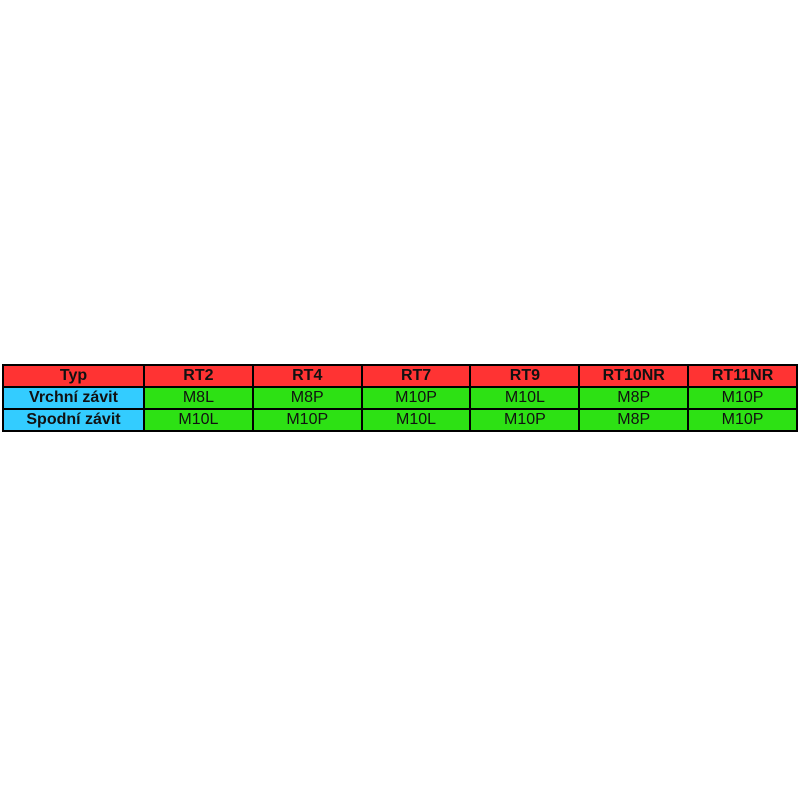 The image size is (800, 800). What do you see at coordinates (307, 376) in the screenshot?
I see `column-header-rt4: RT4` at bounding box center [307, 376].